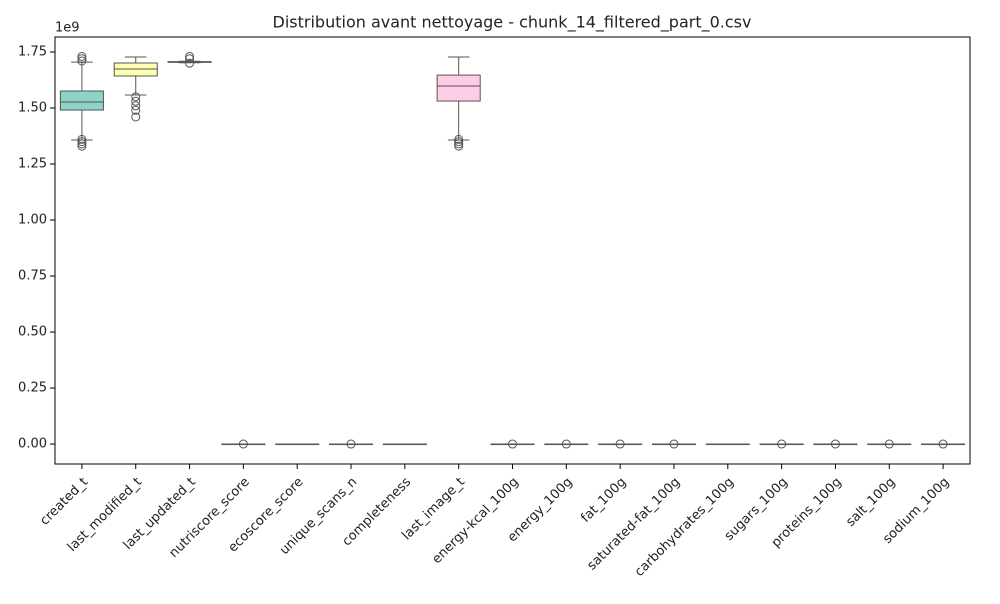  Describe the element at coordinates (32, 444) in the screenshot. I see `y-tick-label: 0.00` at that location.